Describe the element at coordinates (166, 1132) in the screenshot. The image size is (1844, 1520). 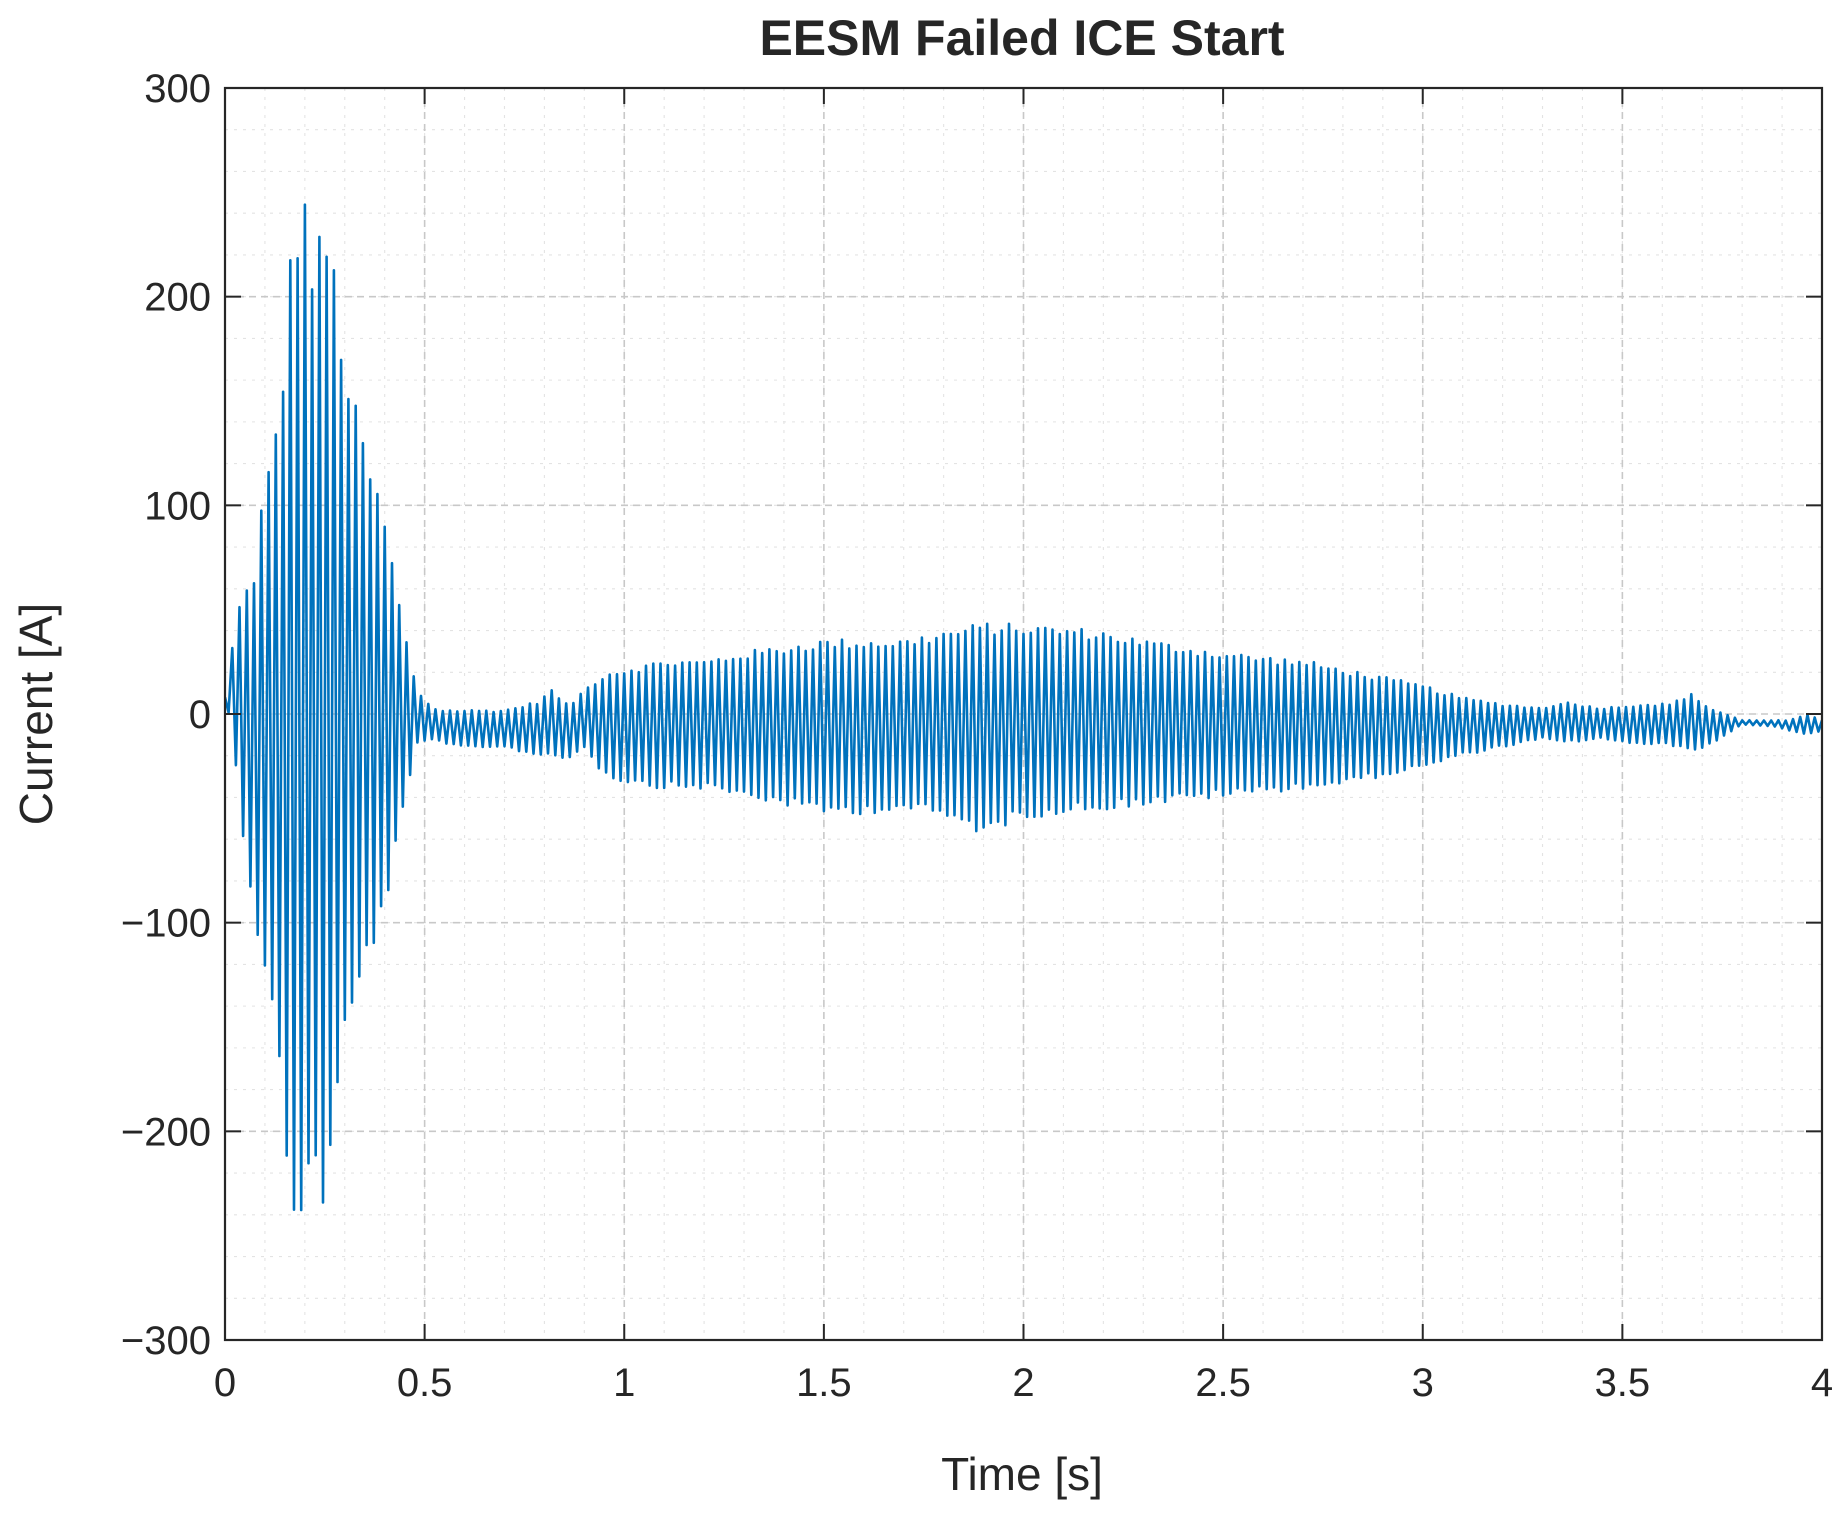
I see `y-tick-label: −200` at that location.